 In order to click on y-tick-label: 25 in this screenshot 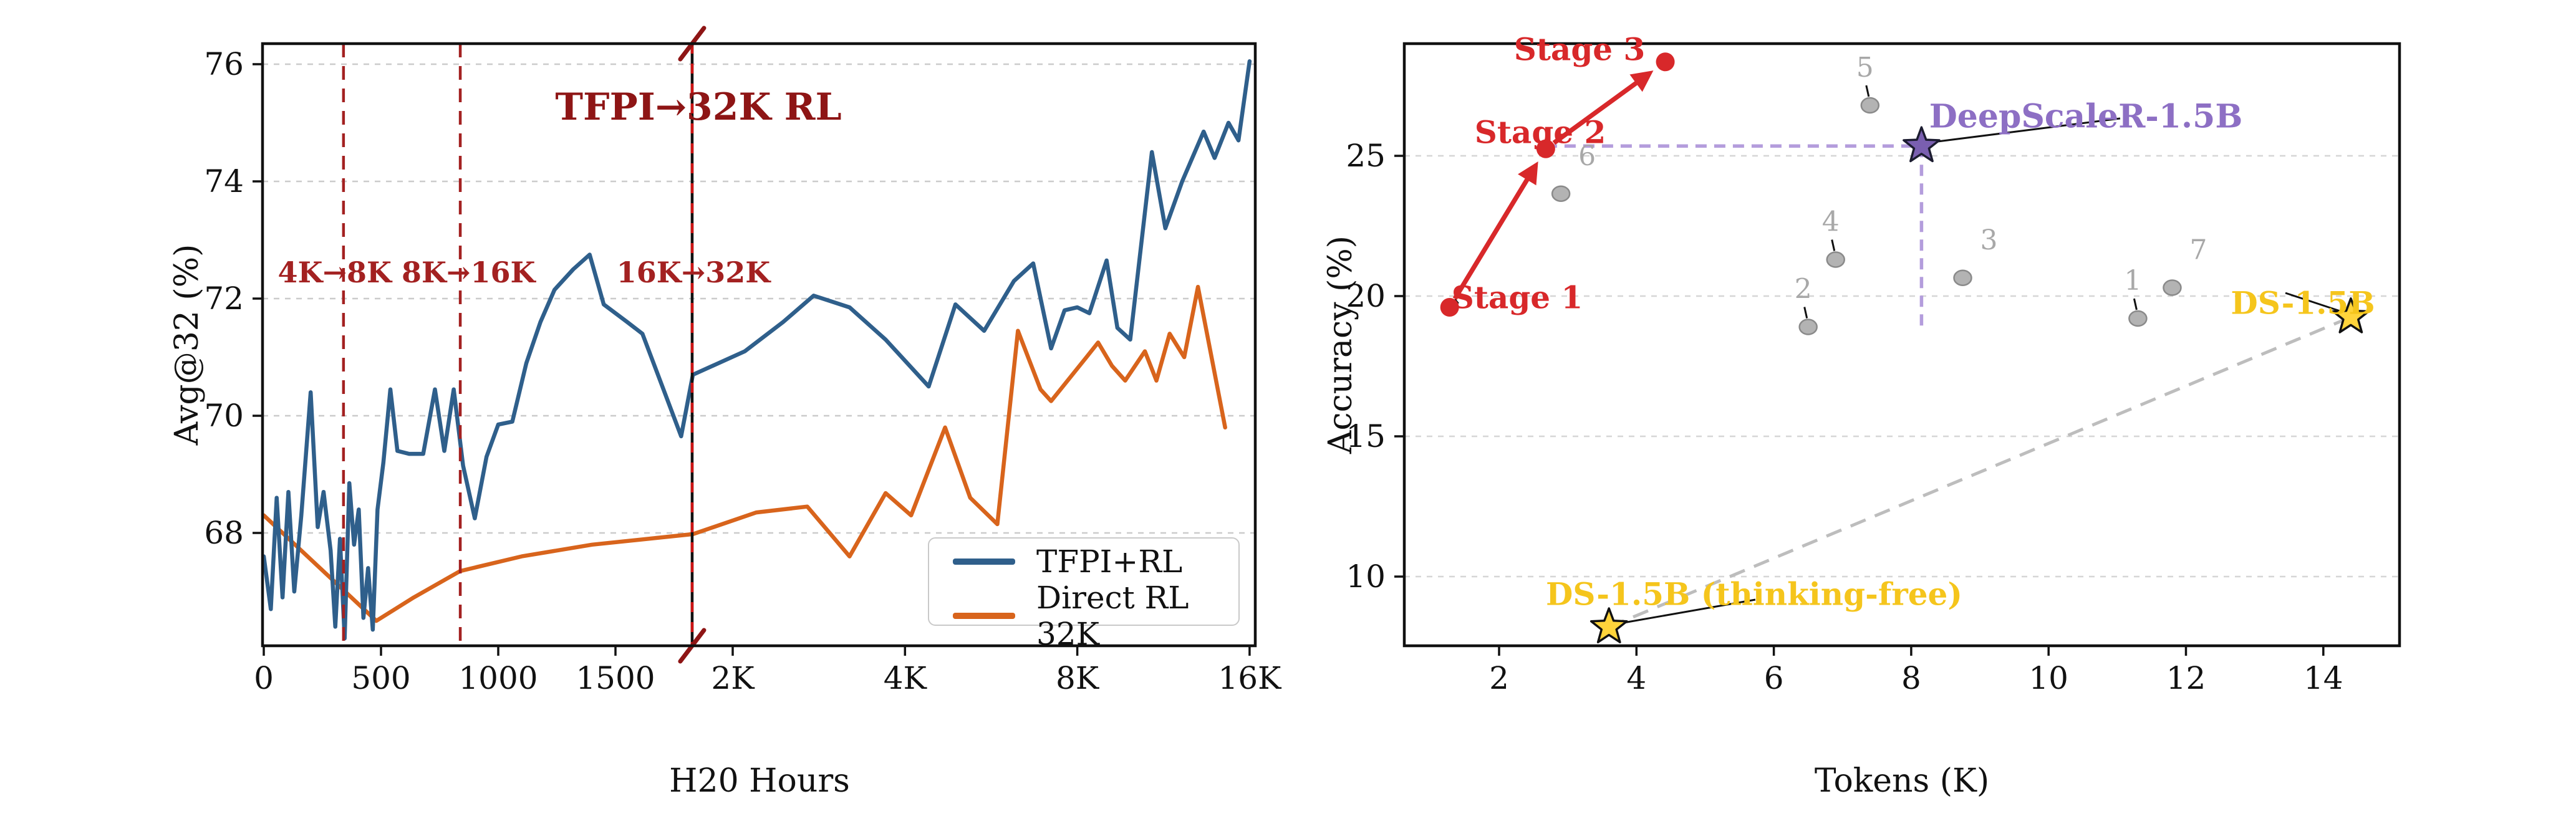, I will do `click(1366, 156)`.